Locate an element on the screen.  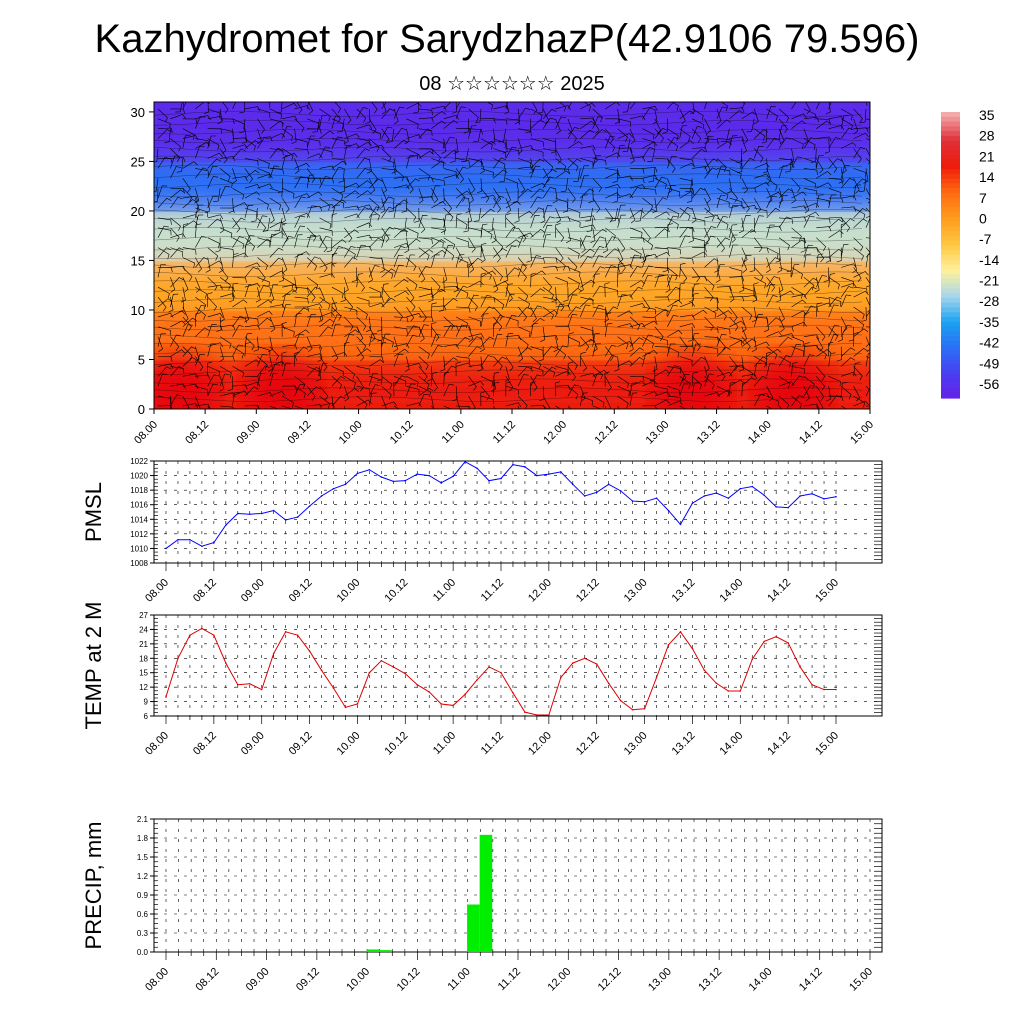
plot-frame is located at coordinates (518, 885).